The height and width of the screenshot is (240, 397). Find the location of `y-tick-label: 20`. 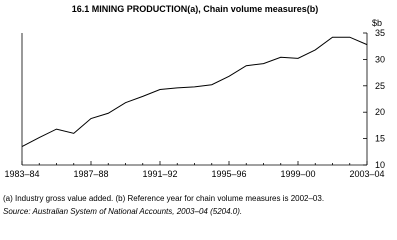

y-tick-label: 20 is located at coordinates (380, 112).